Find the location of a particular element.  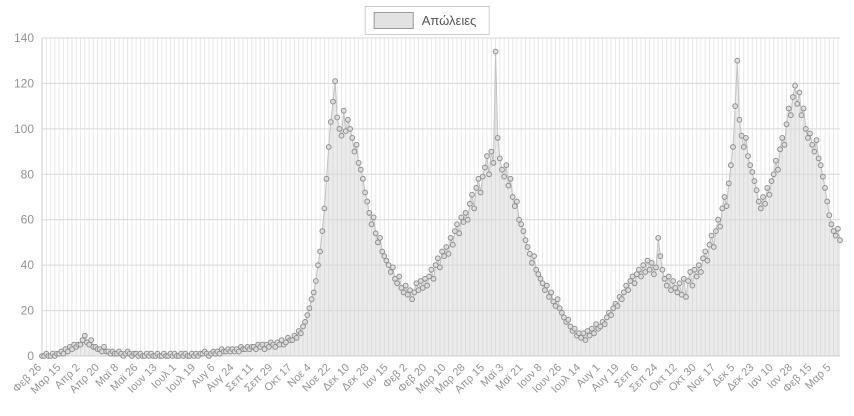

y-axis-labels: 0 20 40 60 80 100 120 140 is located at coordinates (24, 197).